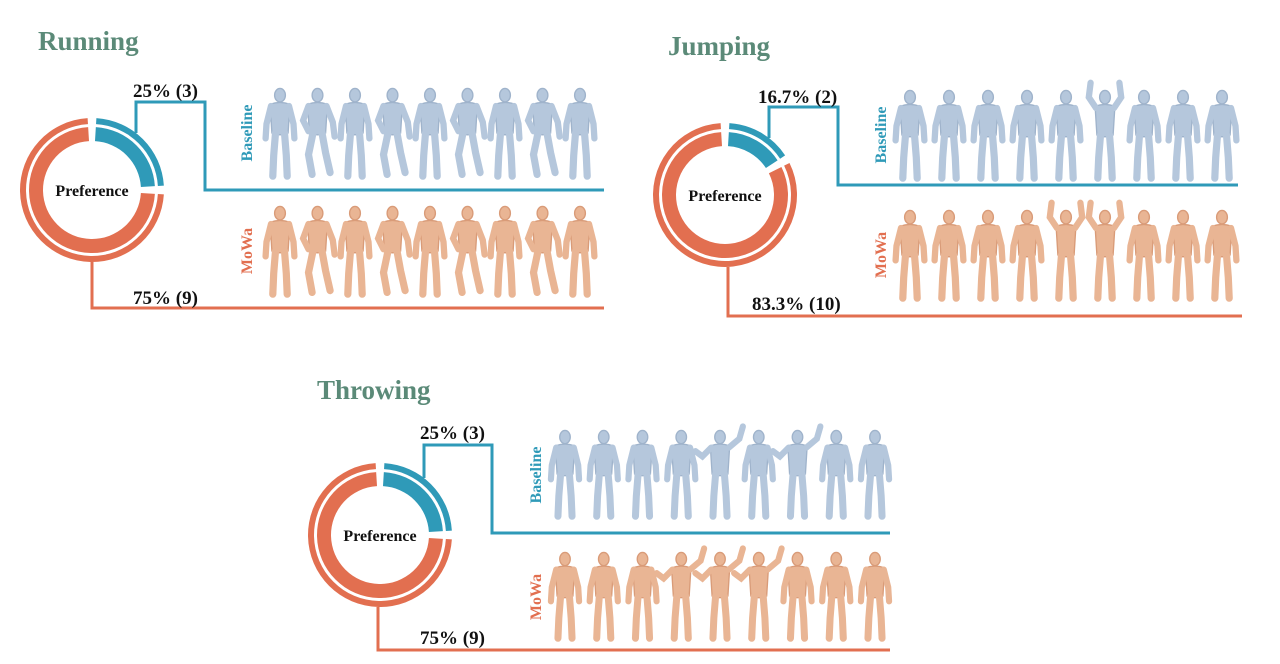 The image size is (1280, 664). Describe the element at coordinates (797, 97) in the screenshot. I see `baseline-data-label: 16.7% (2)` at that location.